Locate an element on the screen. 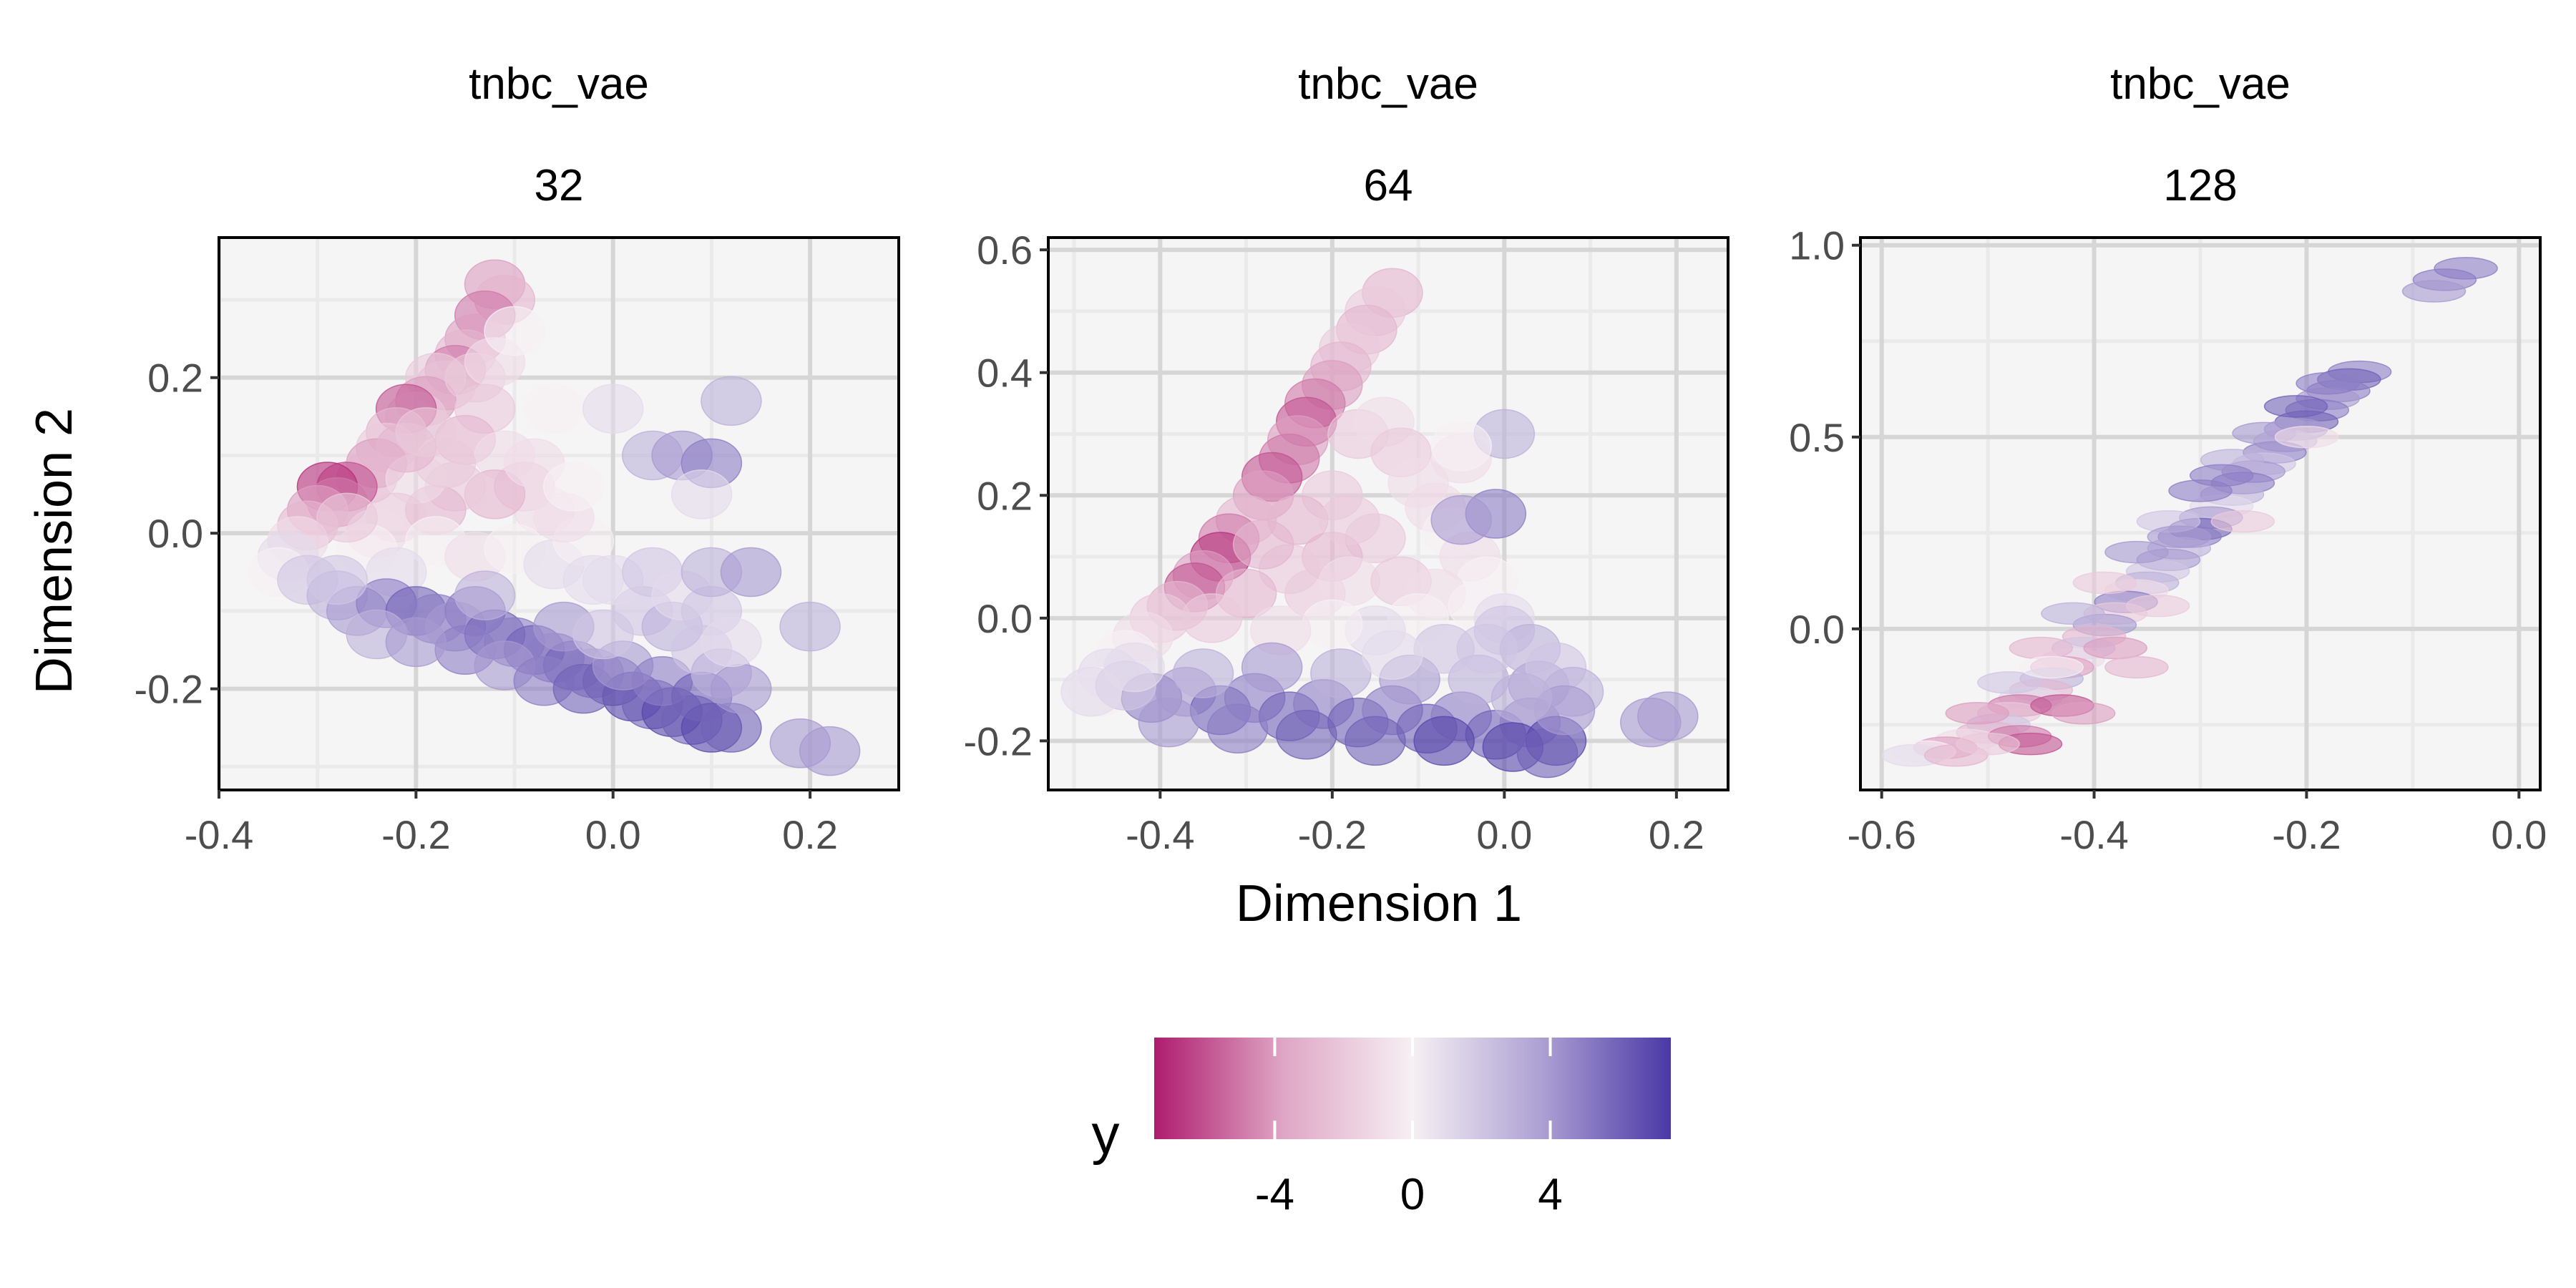  y-tick-label: -0.2 is located at coordinates (998, 740).